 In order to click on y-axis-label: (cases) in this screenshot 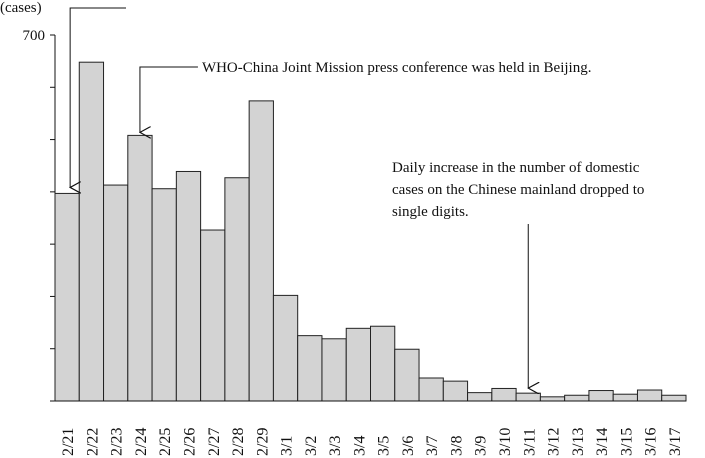, I will do `click(21, 8)`.